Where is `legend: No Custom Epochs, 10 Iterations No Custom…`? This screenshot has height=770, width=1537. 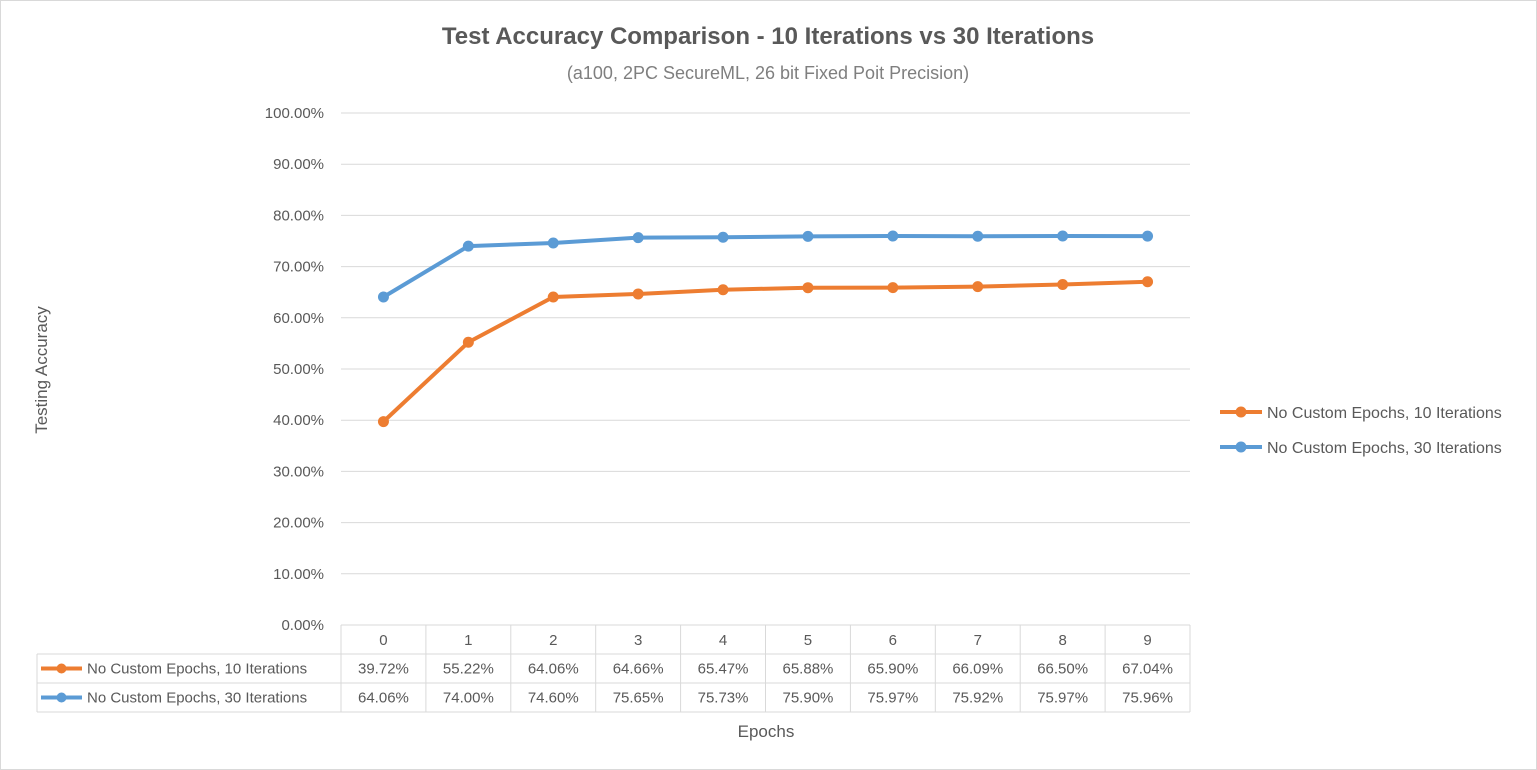 legend: No Custom Epochs, 10 Iterations No Custom… is located at coordinates (1361, 431).